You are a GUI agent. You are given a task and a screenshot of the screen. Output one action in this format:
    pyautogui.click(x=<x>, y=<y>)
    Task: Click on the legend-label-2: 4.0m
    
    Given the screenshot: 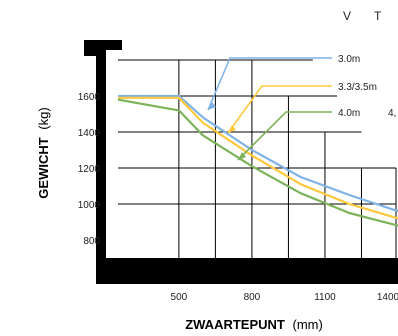 What is the action you would take?
    pyautogui.click(x=349, y=113)
    